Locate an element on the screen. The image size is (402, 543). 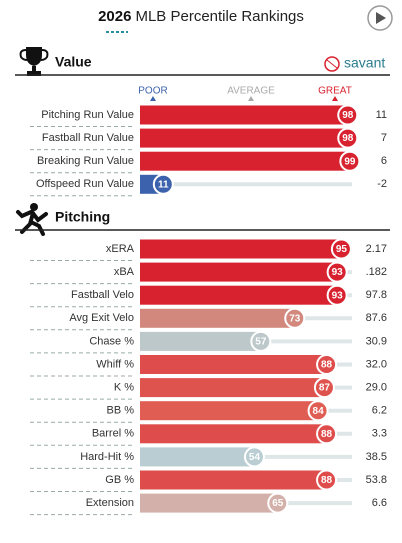
page-title: 2026 MLB Percentile Rankings is located at coordinates (201, 16).